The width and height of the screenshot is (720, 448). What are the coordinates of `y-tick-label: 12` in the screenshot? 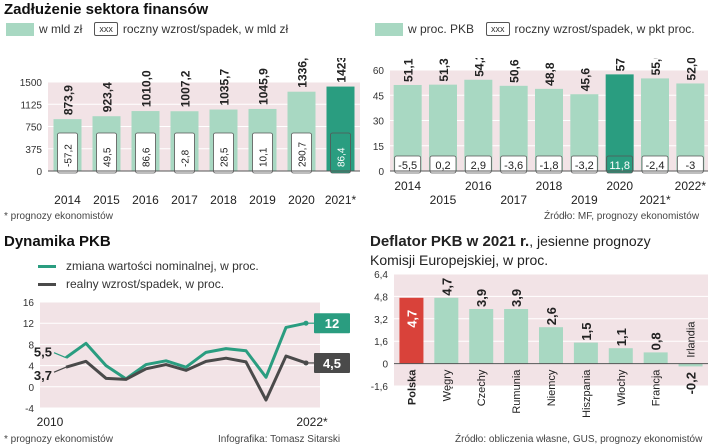 It's located at (29, 324).